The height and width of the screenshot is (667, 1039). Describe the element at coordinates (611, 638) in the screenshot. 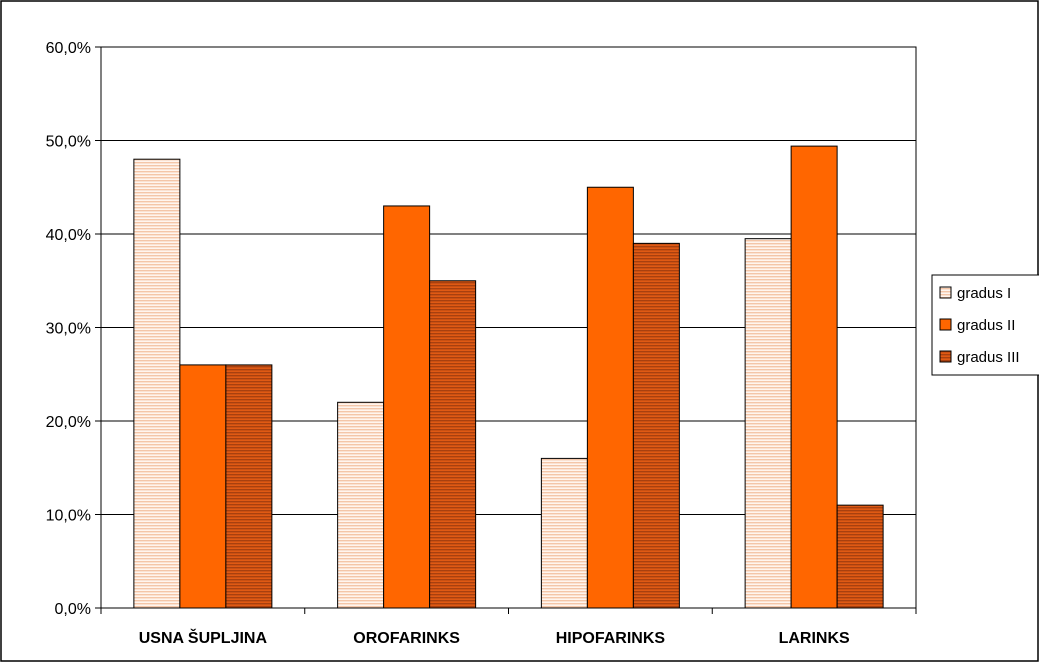

I see `x-tick-label: HIPOFARINKS` at that location.